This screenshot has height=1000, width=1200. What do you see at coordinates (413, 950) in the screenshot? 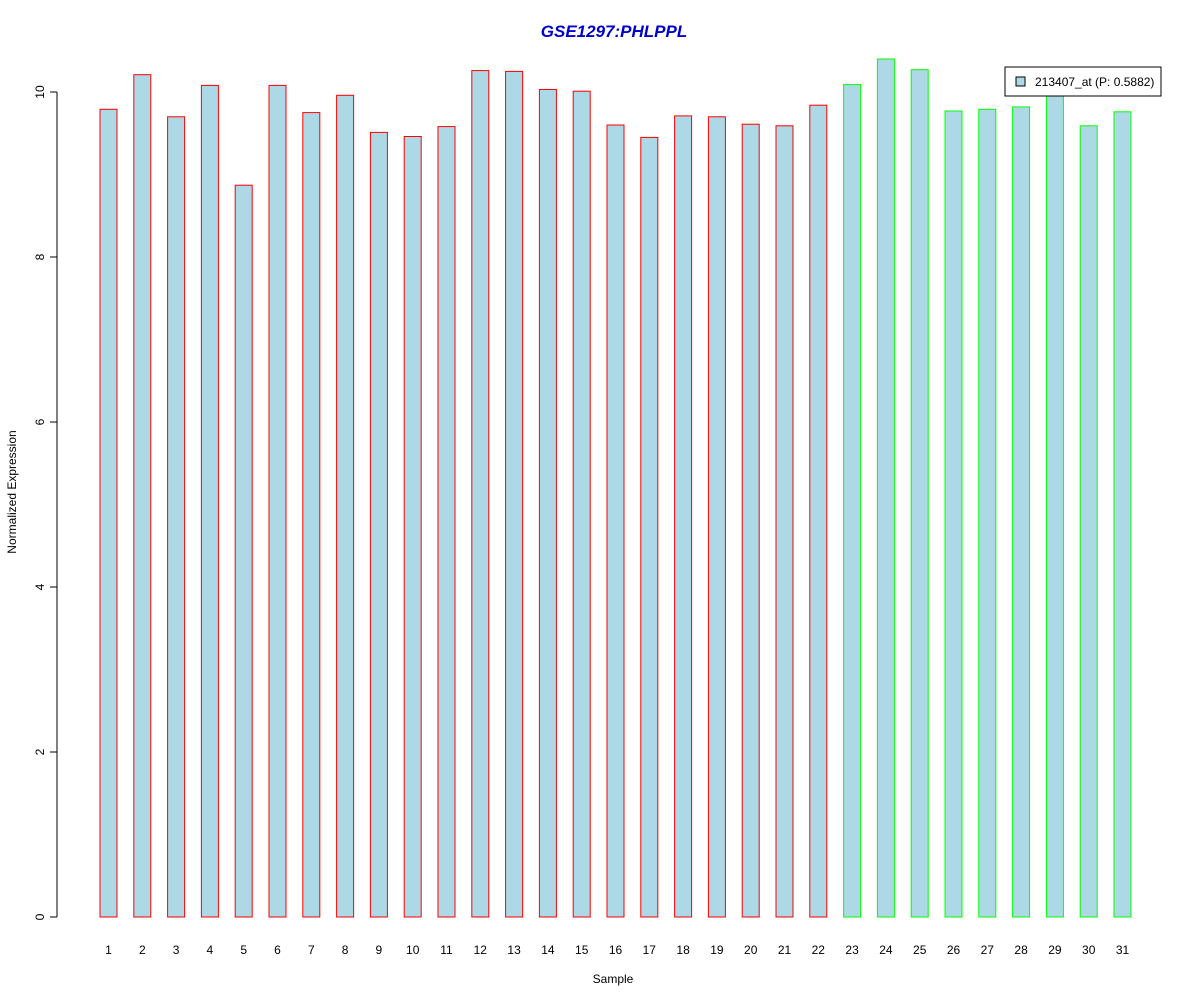
I see `x-tick-label: 10` at bounding box center [413, 950].